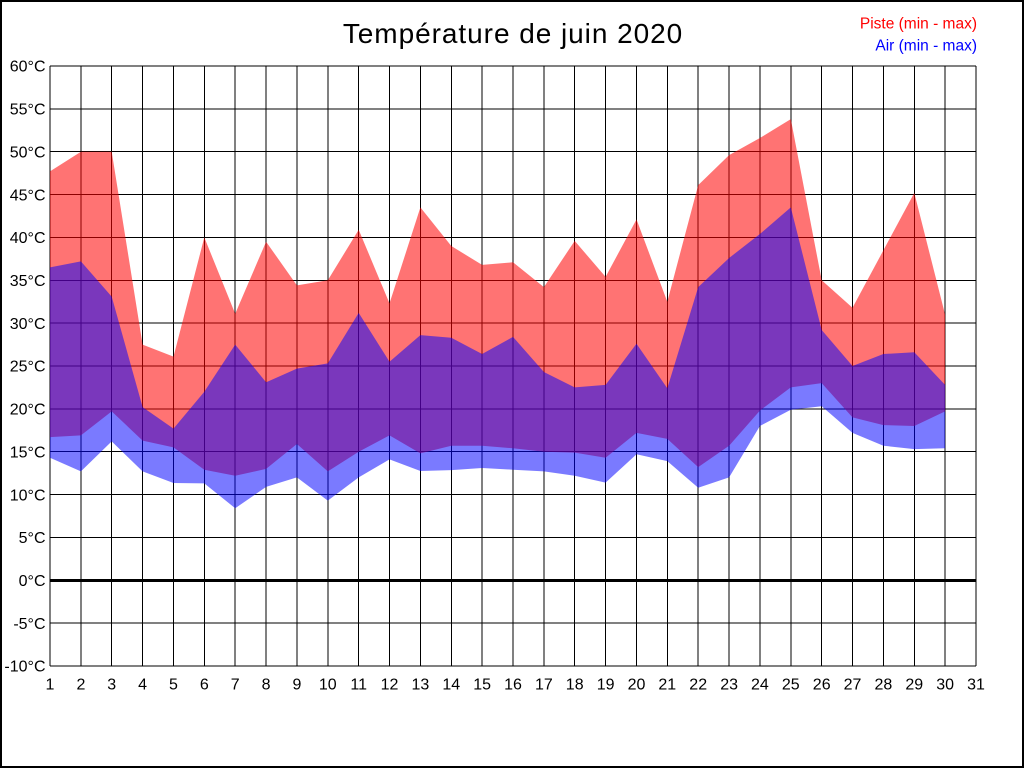 Image resolution: width=1024 pixels, height=768 pixels. Describe the element at coordinates (28, 152) in the screenshot. I see `svg-text: 50°C` at that location.